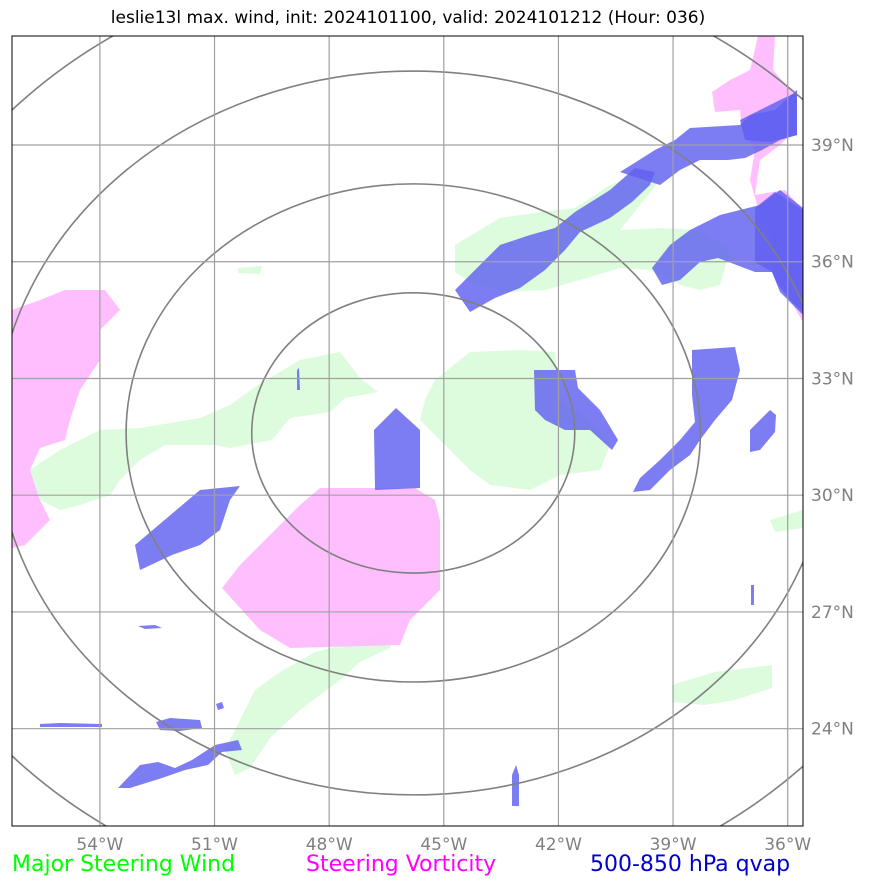 This screenshot has height=891, width=873. I want to click on wind-area-southeast, so click(722, 685).